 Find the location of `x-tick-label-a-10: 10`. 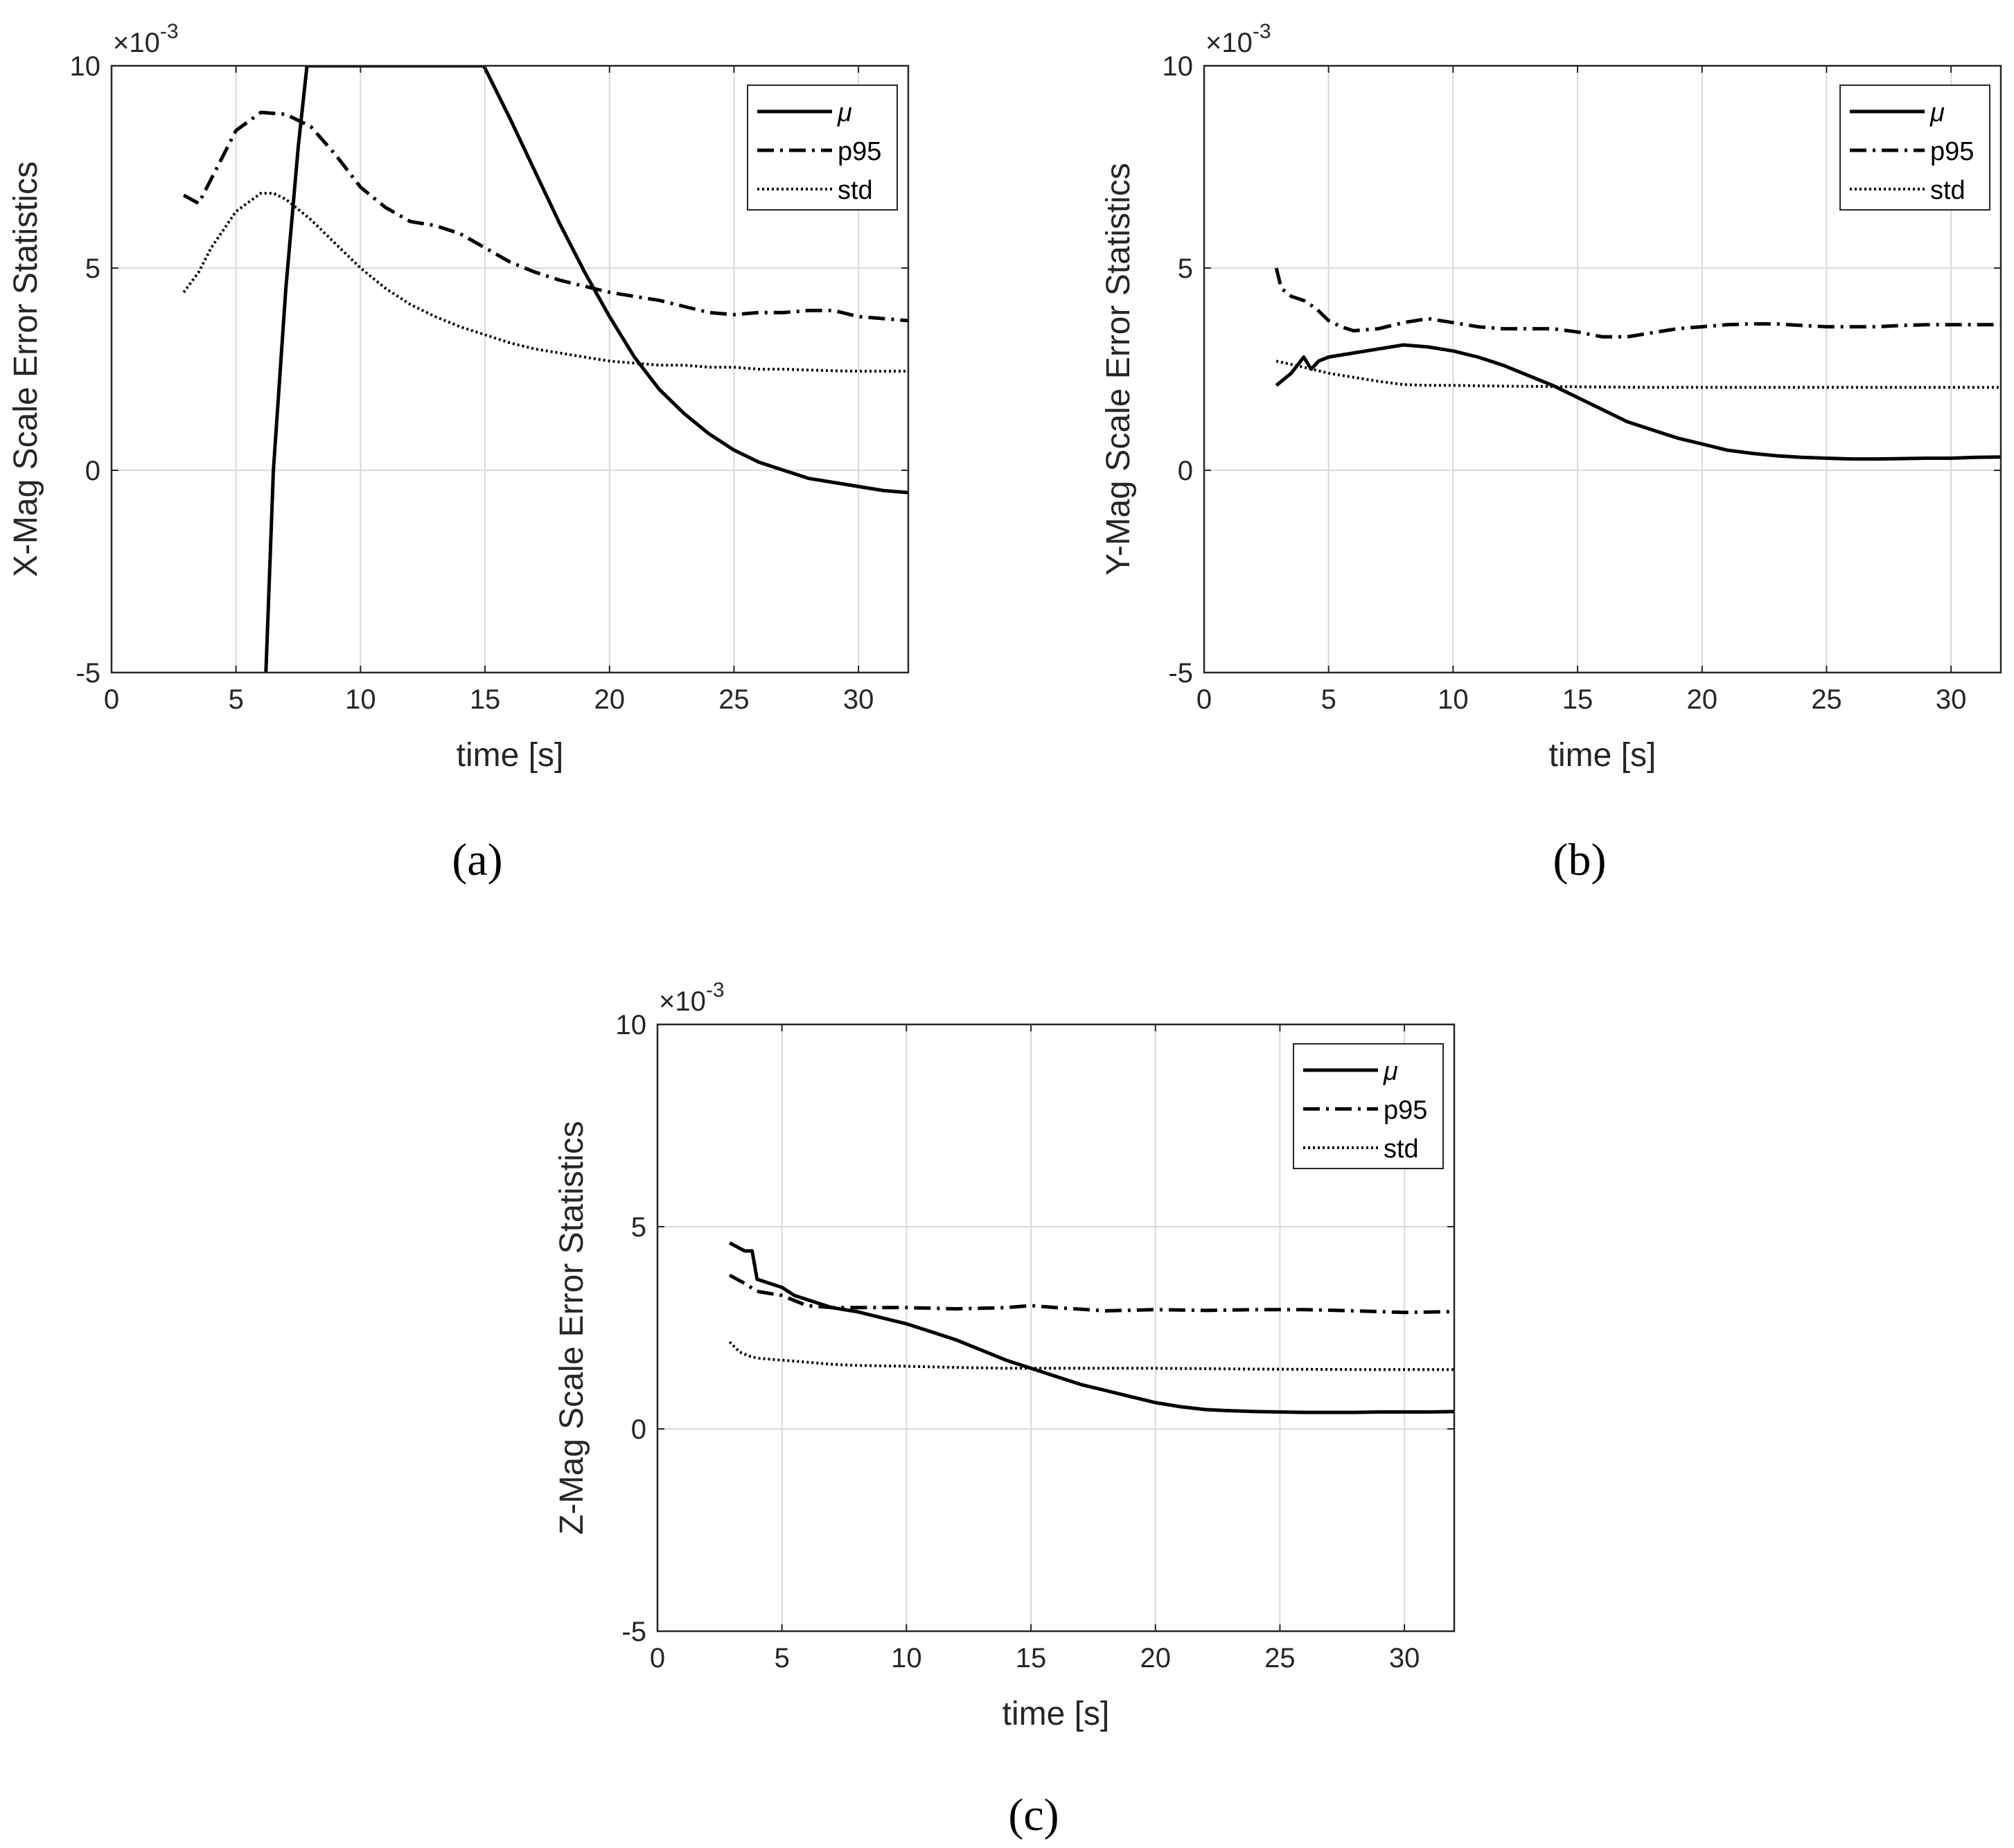

x-tick-label-a-10: 10 is located at coordinates (360, 699).